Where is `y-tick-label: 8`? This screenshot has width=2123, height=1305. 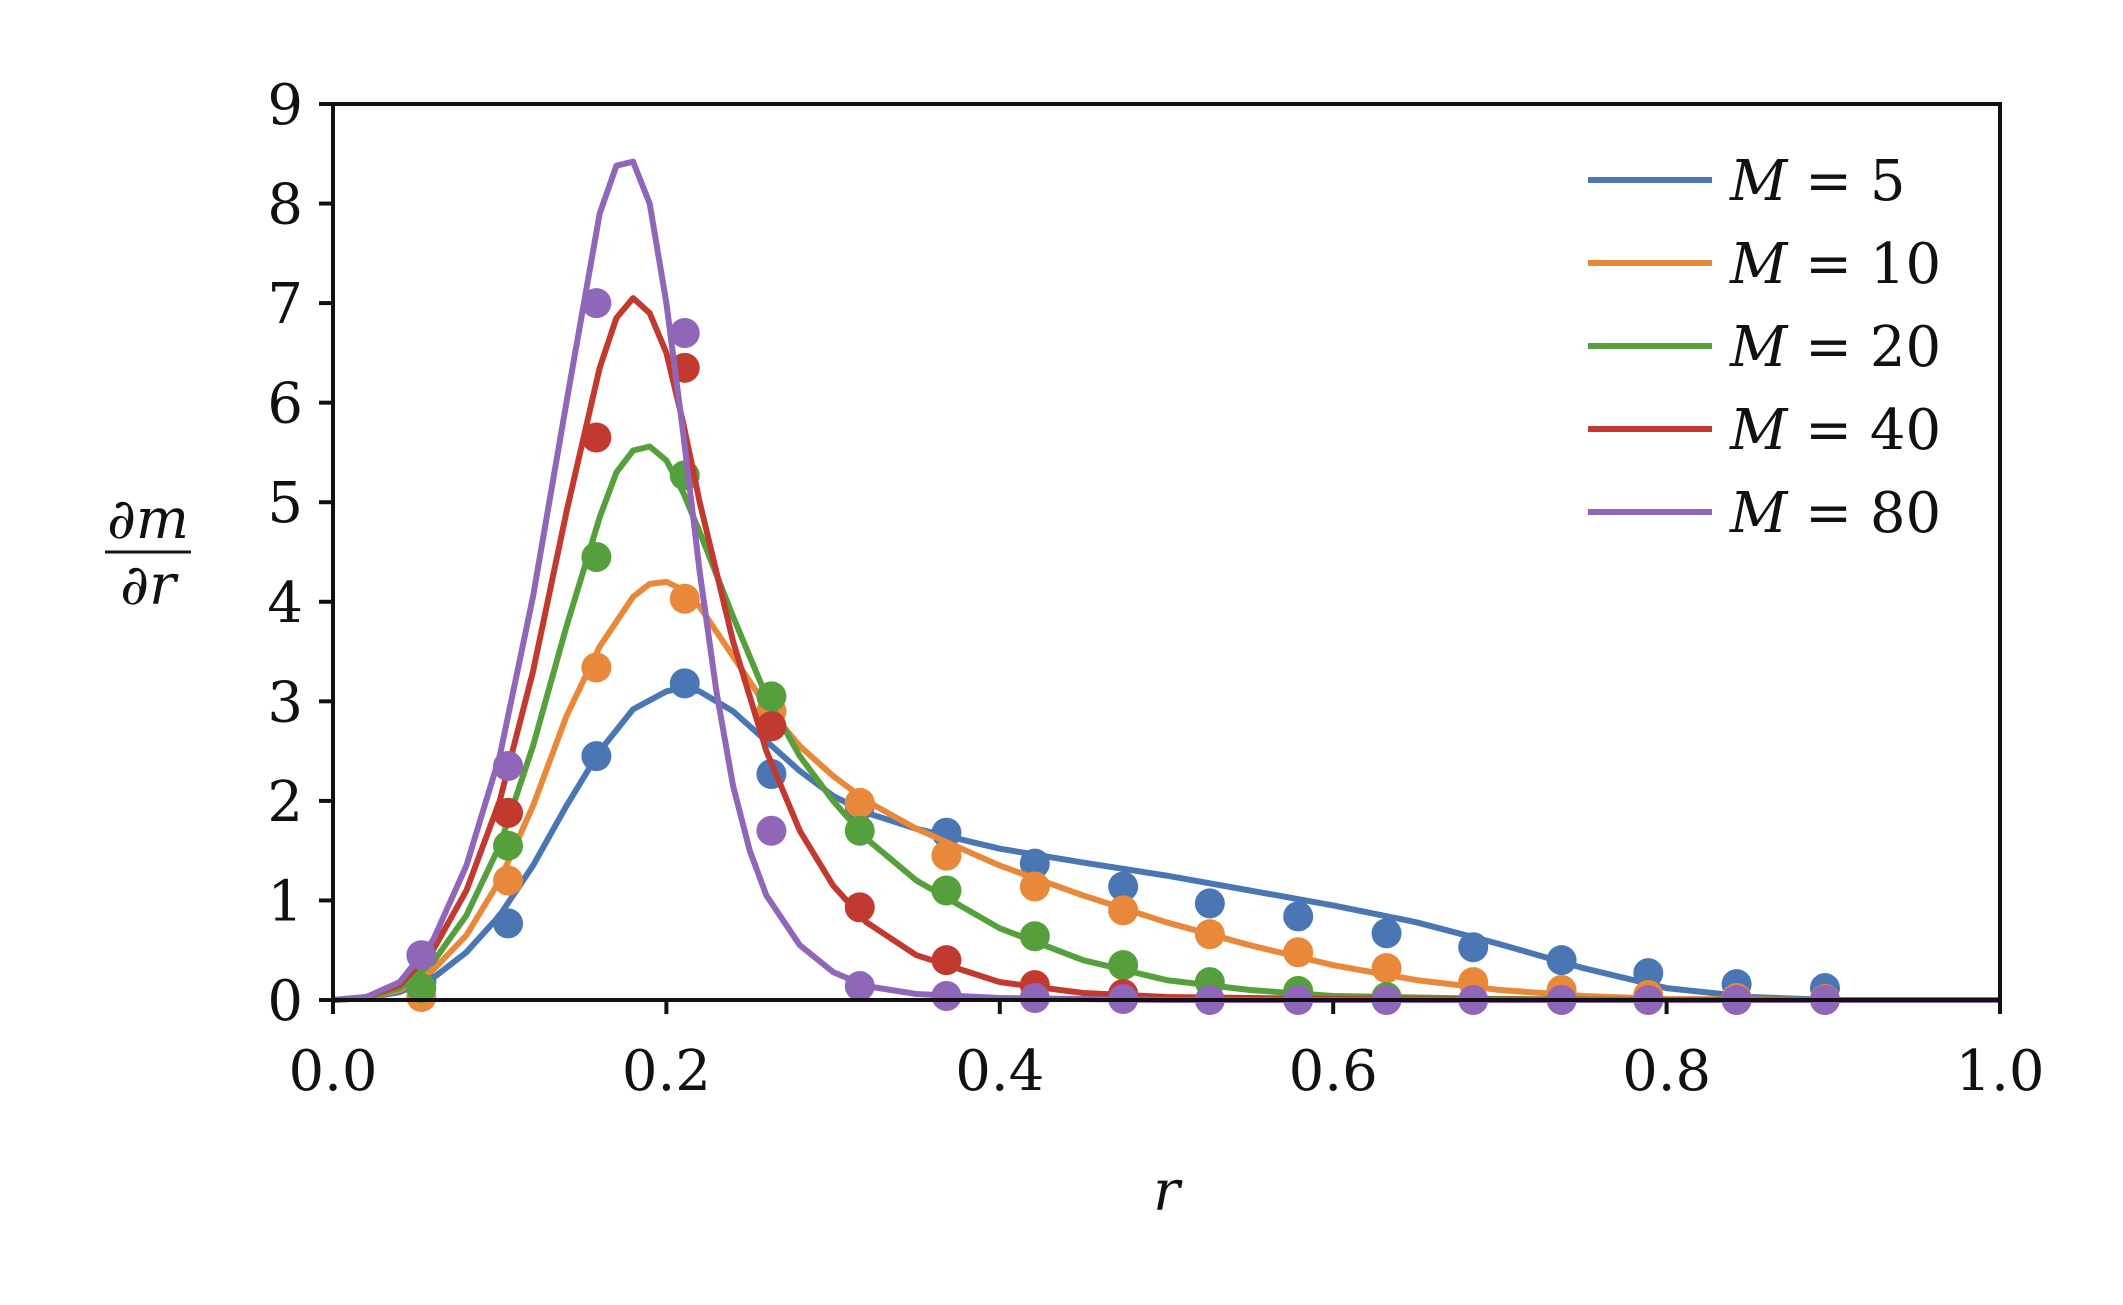
y-tick-label: 8 is located at coordinates (285, 205).